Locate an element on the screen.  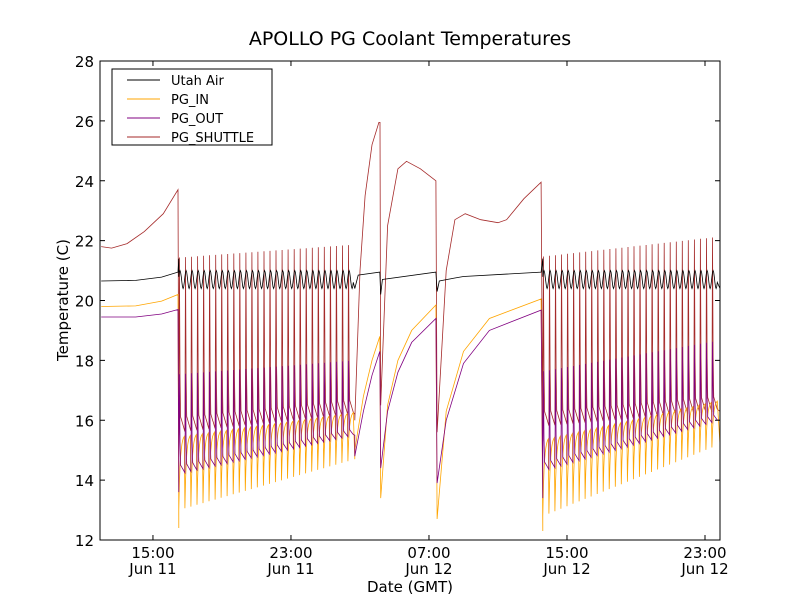
legend: Utah Air PG_IN PG_OUT PG_SHUTTLE is located at coordinates (192, 107).